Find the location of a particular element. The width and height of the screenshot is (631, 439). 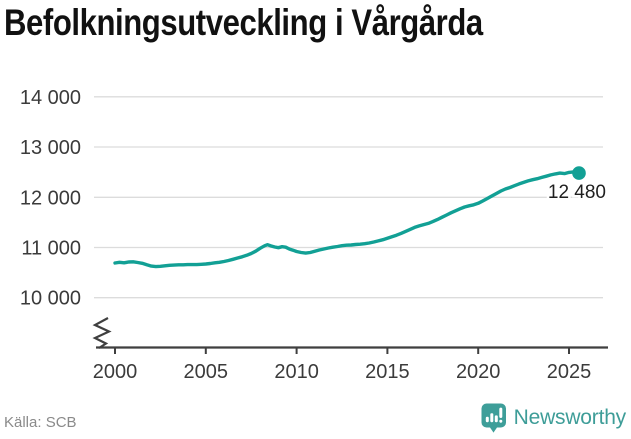

x-tick-label: 2025 is located at coordinates (569, 372).